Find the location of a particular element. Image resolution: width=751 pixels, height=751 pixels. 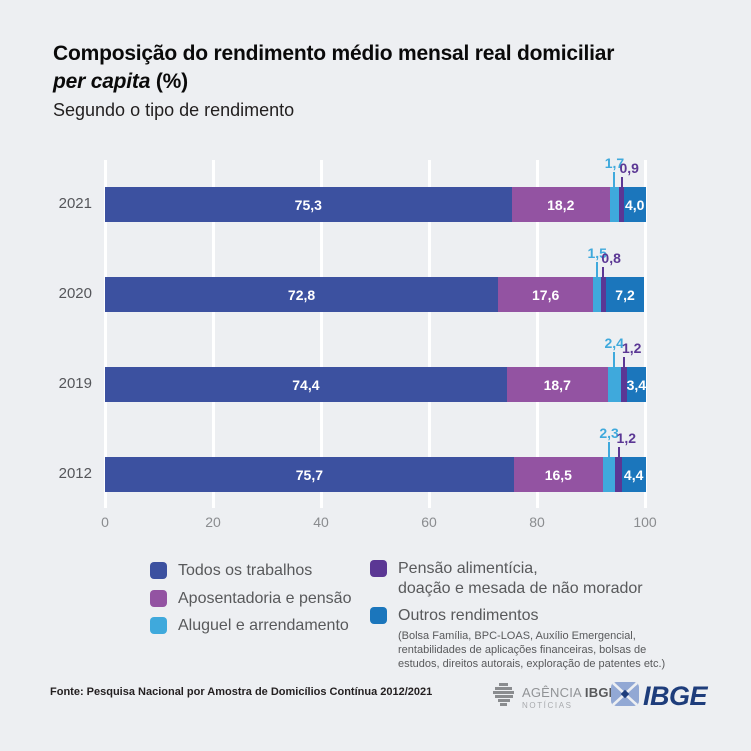

legend-item: Aluguel e arrendamento is located at coordinates (250, 626).